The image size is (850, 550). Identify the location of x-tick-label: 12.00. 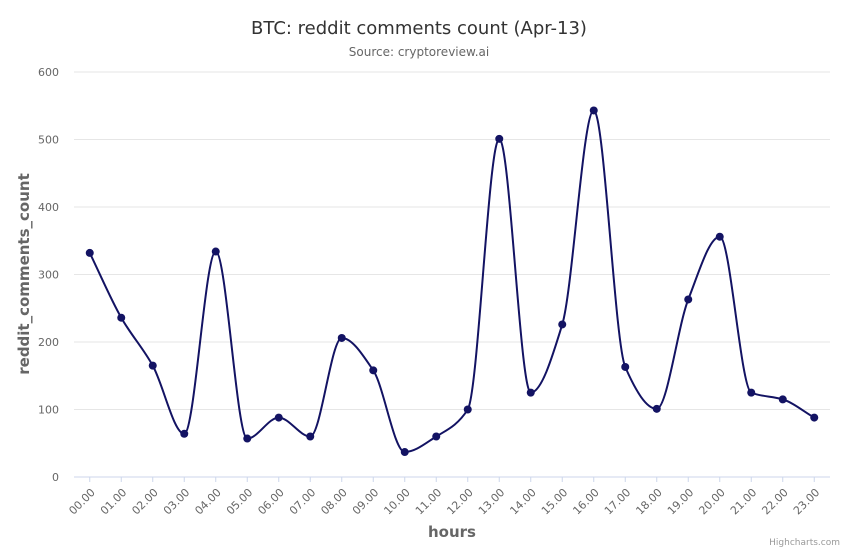
(459, 501).